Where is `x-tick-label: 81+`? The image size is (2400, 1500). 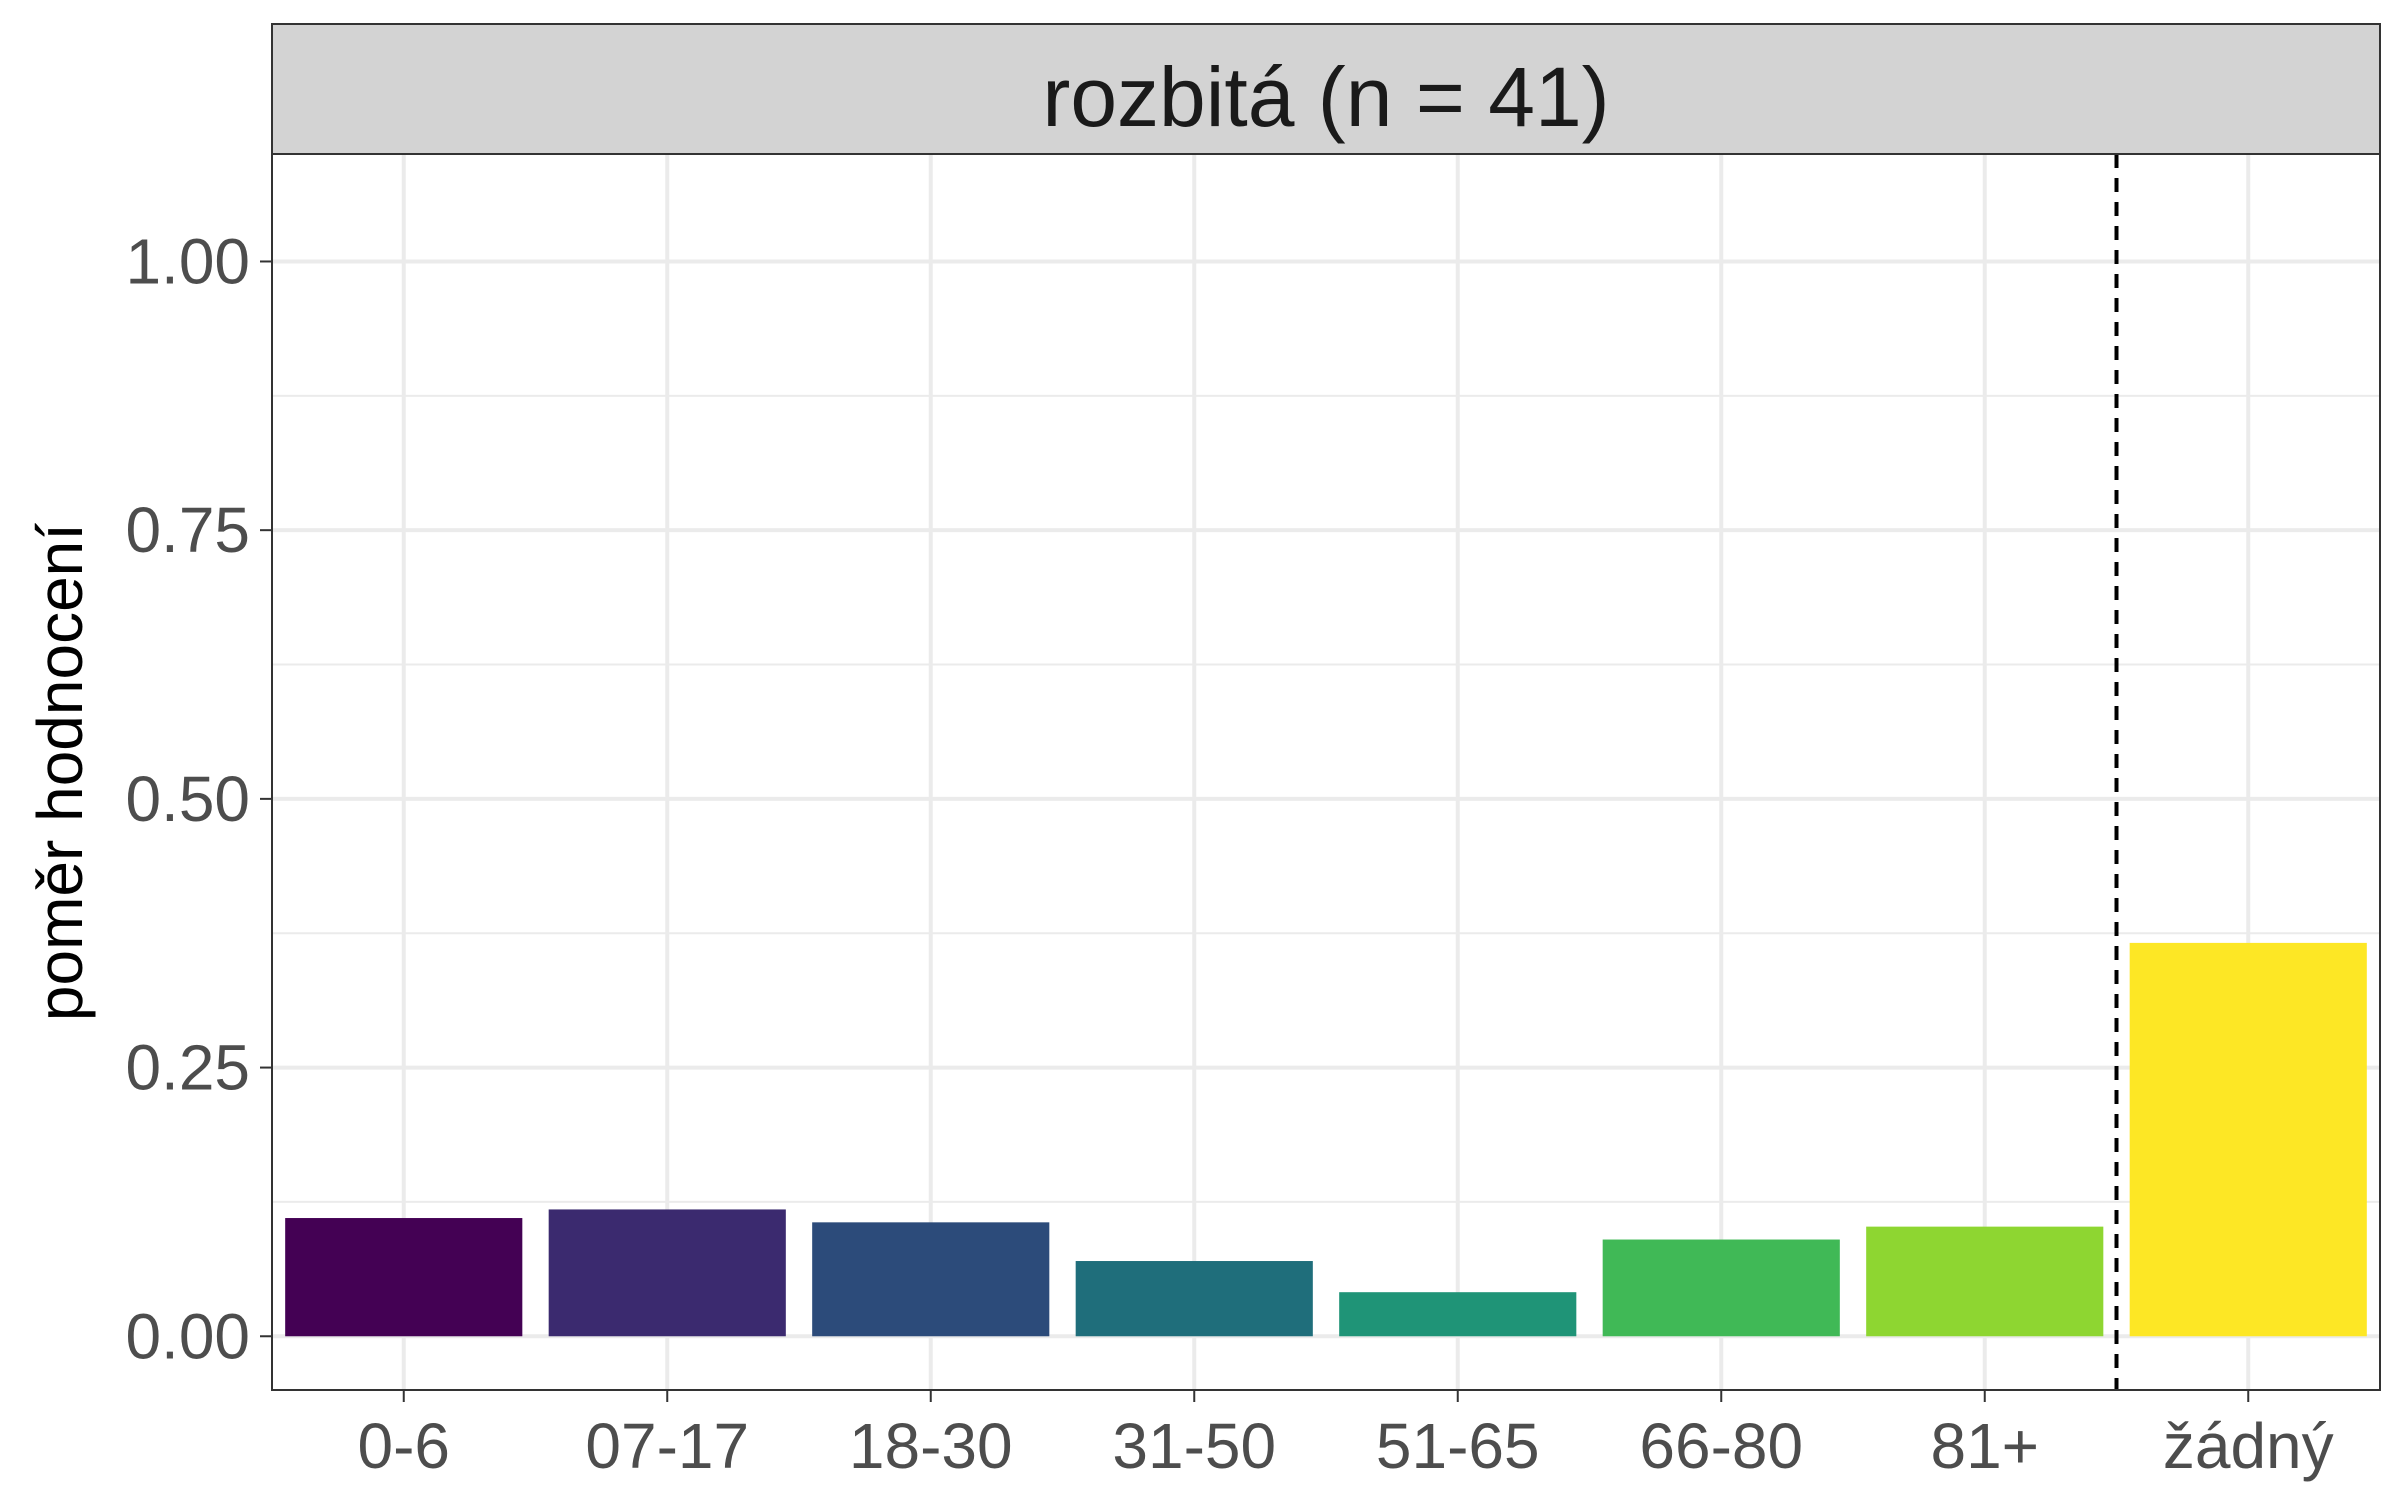 x-tick-label: 81+ is located at coordinates (1984, 1446).